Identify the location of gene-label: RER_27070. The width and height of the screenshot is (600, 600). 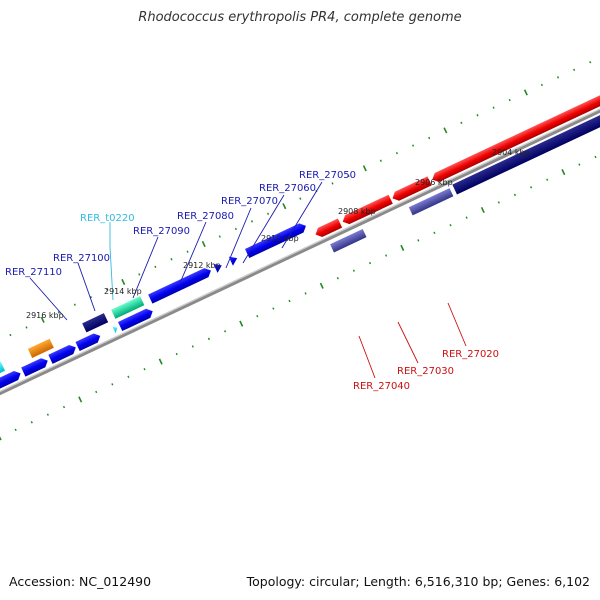
(249, 201).